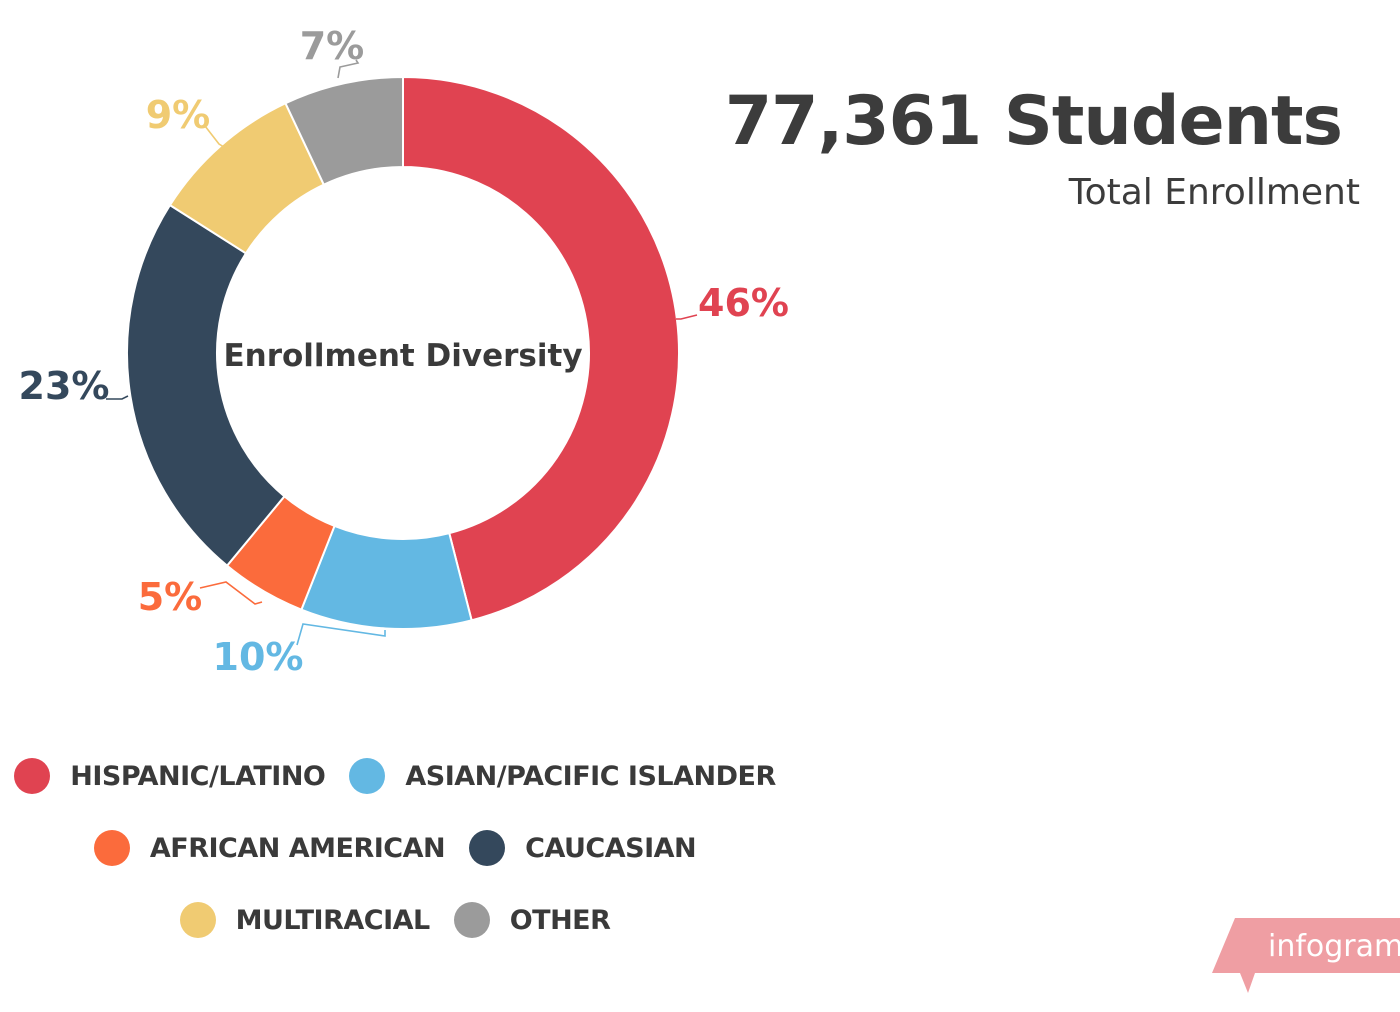 This screenshot has height=1012, width=1400. Describe the element at coordinates (198, 776) in the screenshot. I see `legend-label: HISPANIC/LATINO` at that location.